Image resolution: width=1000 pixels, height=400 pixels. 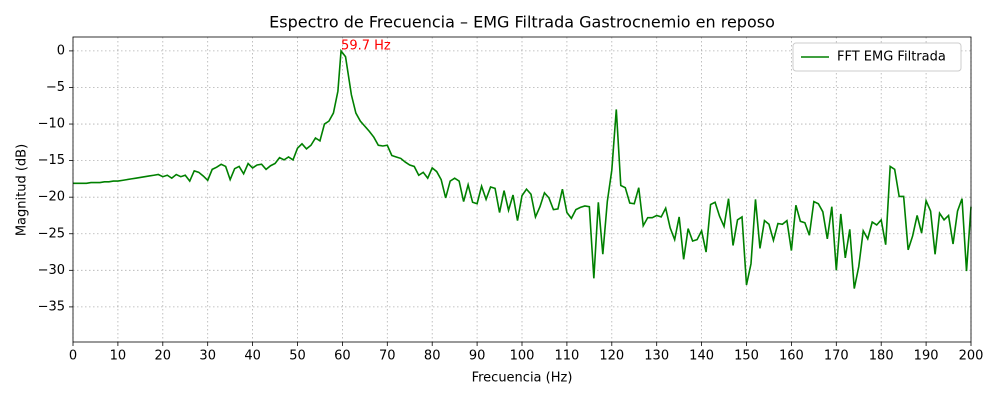 What do you see at coordinates (926, 356) in the screenshot?
I see `x-tick-label: 190` at bounding box center [926, 356].